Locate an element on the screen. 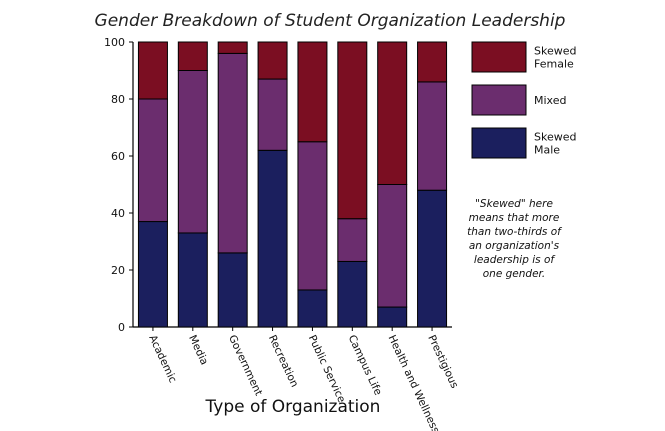 The height and width of the screenshot is (431, 665). y-tick-label: 100 is located at coordinates (114, 42).